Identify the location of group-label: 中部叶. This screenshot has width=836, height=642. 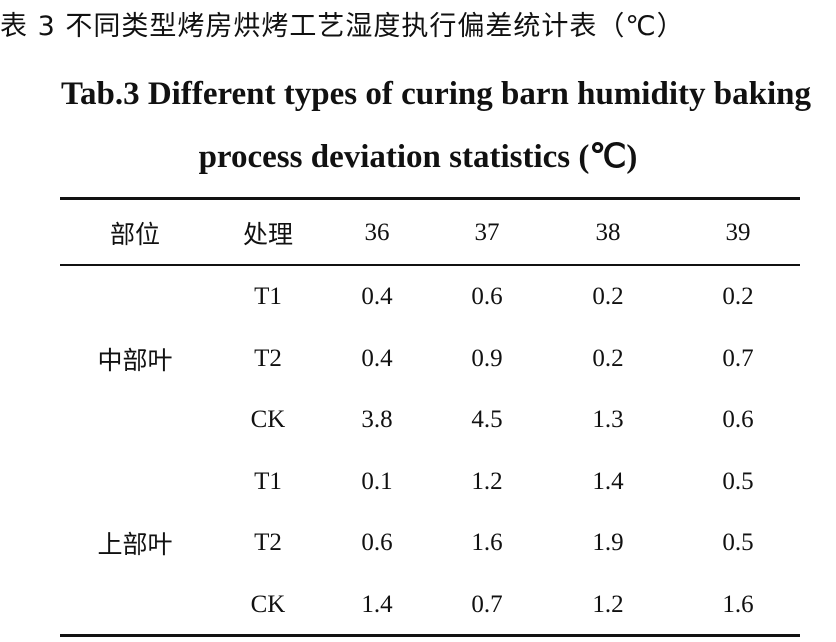
(135, 361).